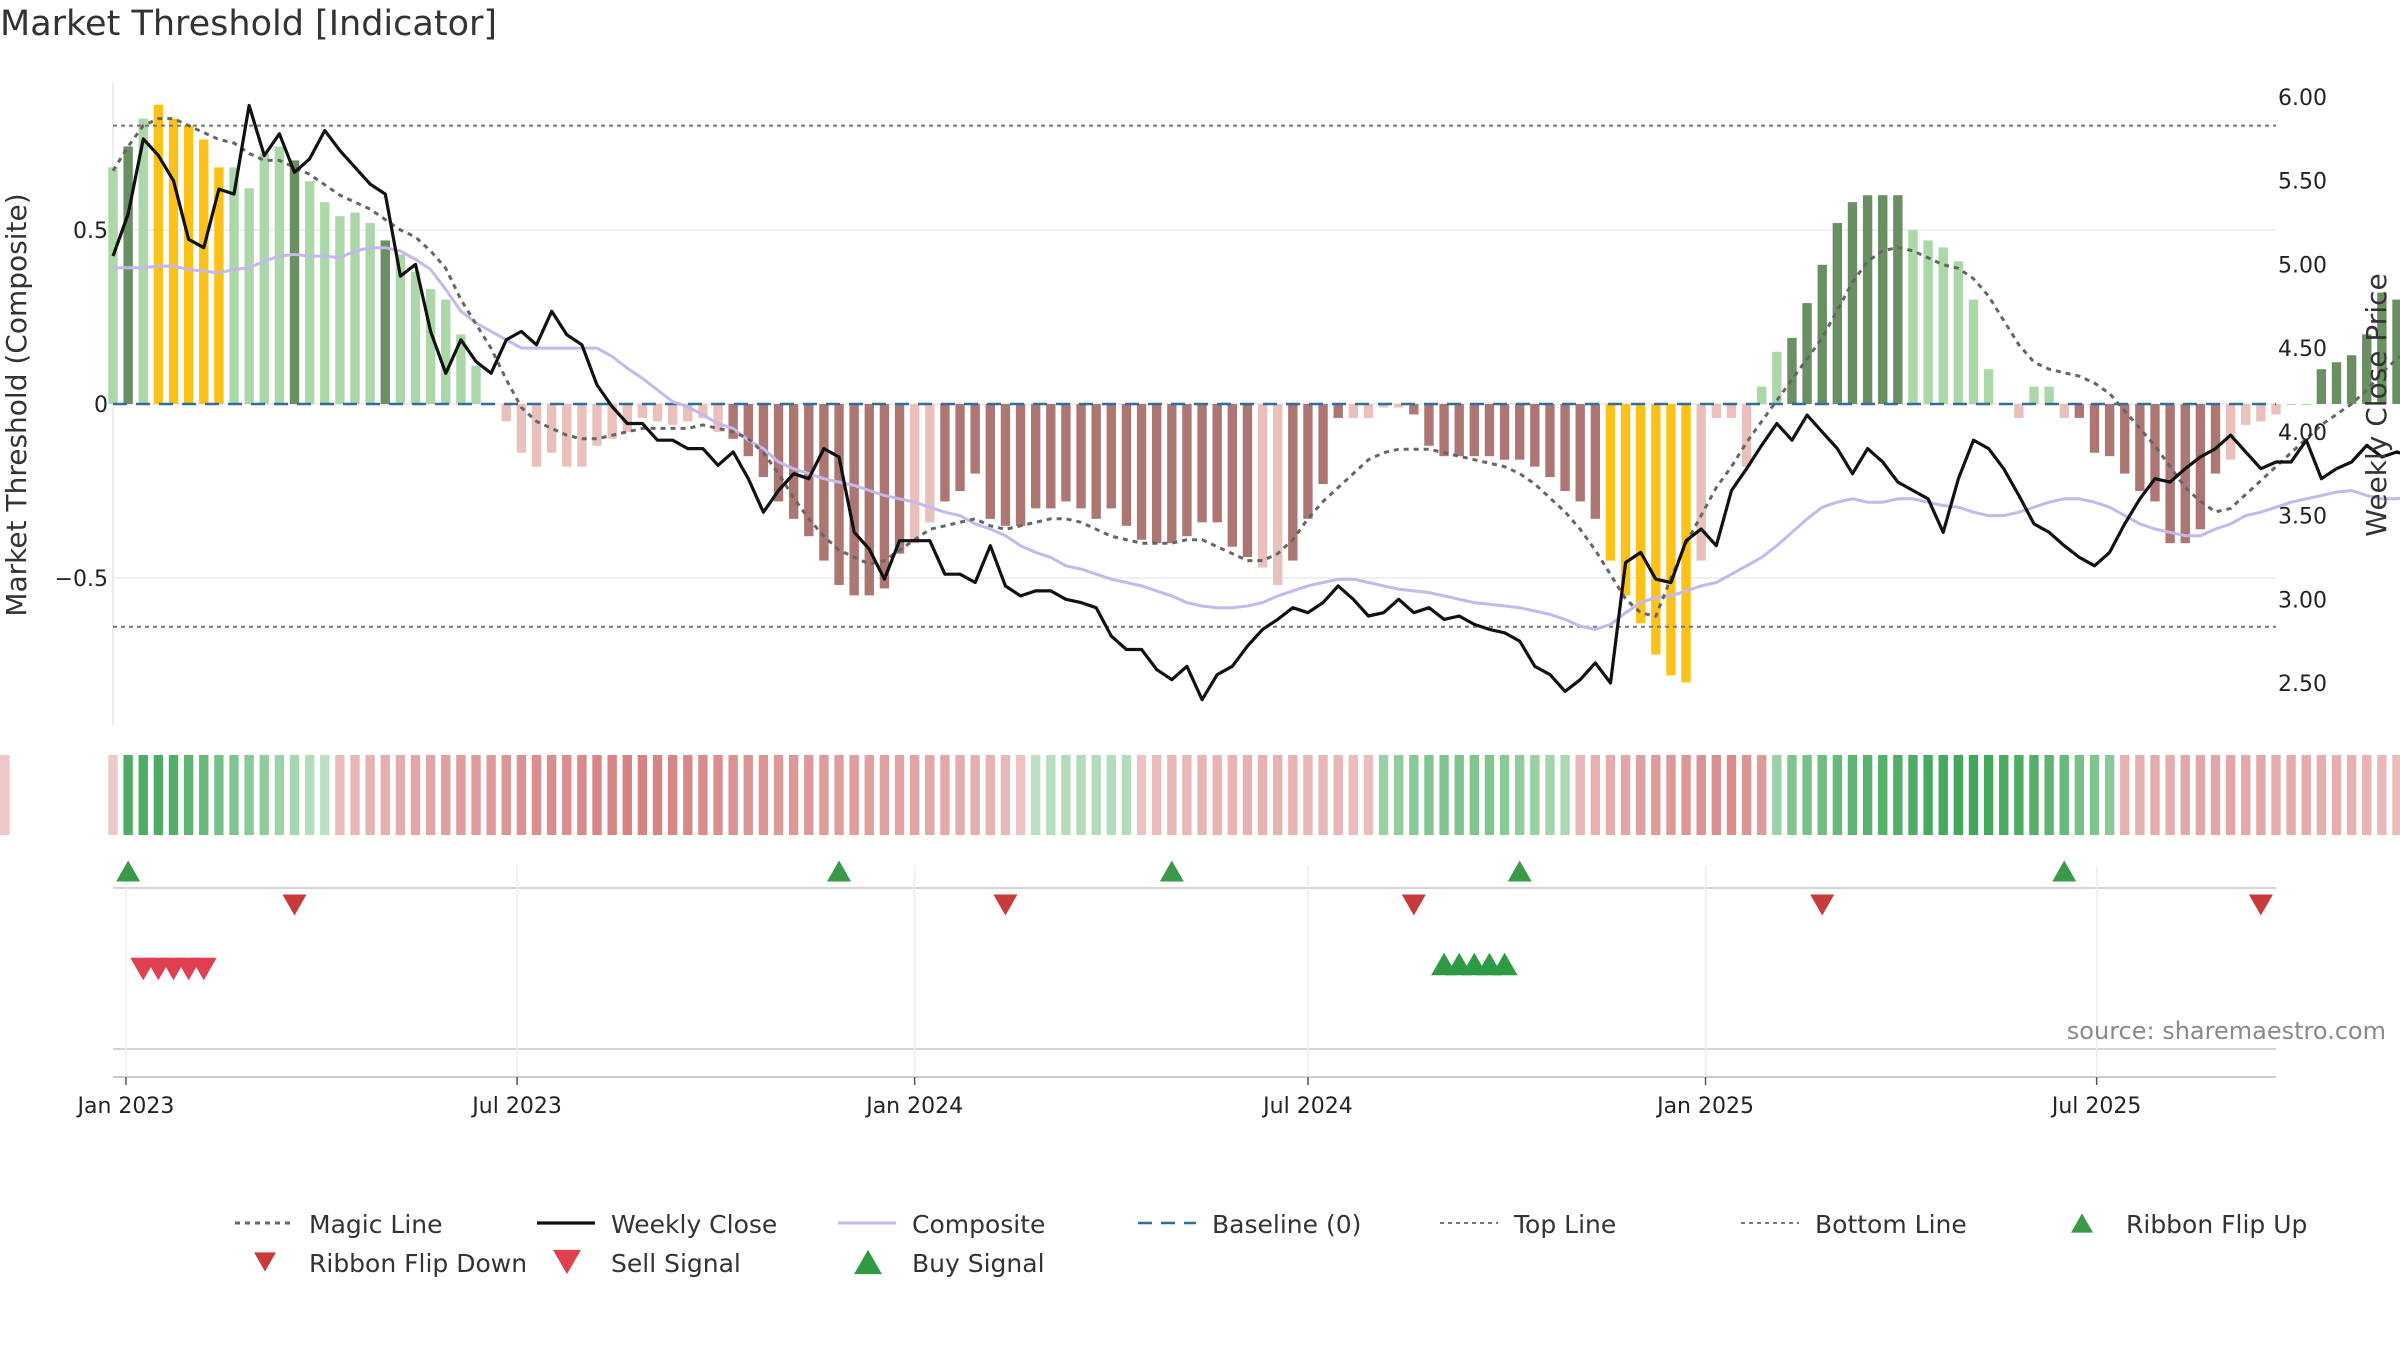  Describe the element at coordinates (81, 405) in the screenshot. I see `left-y-ticks: 0.5 0 −0.5` at that location.